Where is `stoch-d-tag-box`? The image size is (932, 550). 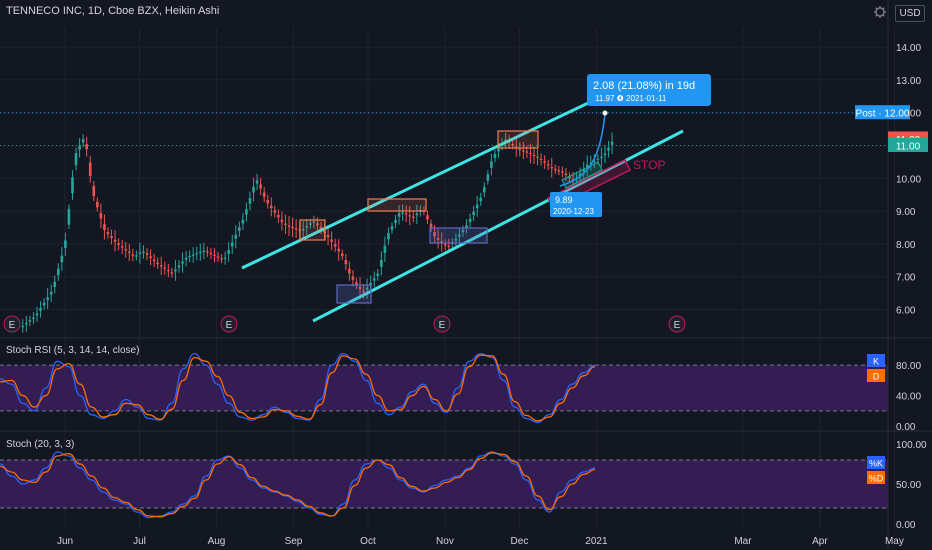
stoch-d-tag-box is located at coordinates (876, 477).